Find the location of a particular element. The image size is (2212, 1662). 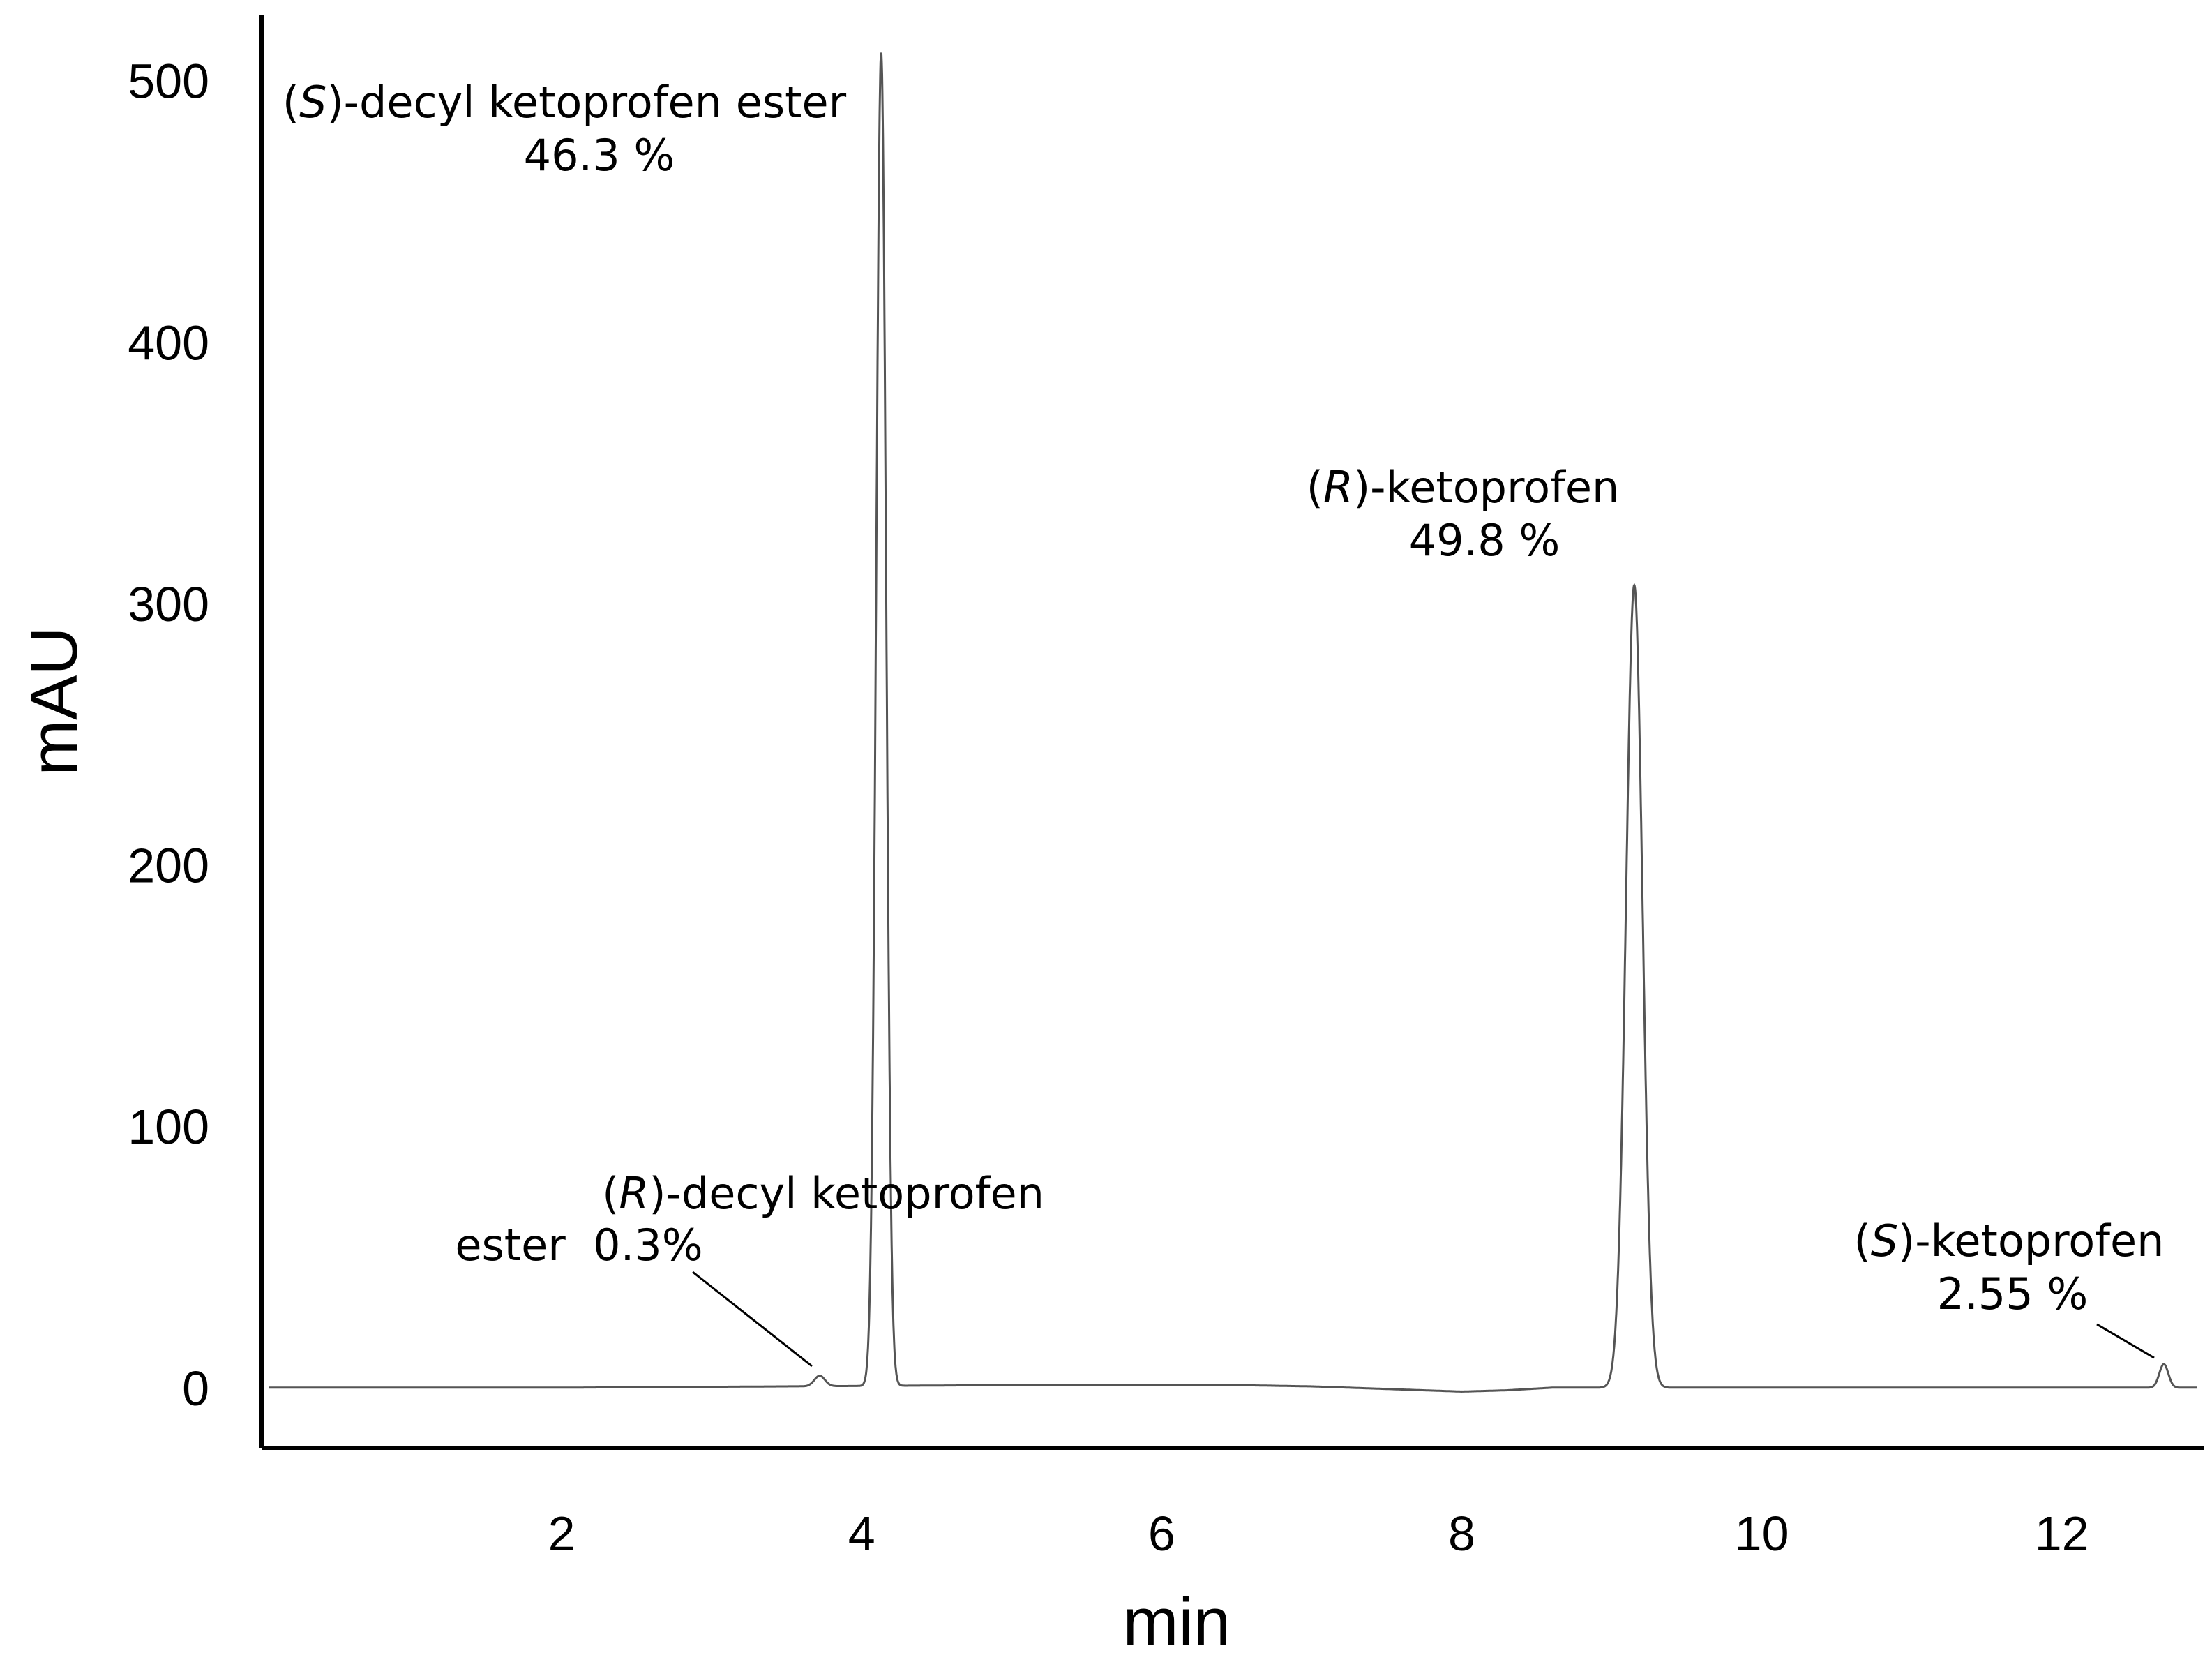

peak-label-r-decyl-ester: (R)-decyl ketoprofen ester 0.3% is located at coordinates (750, 1268).